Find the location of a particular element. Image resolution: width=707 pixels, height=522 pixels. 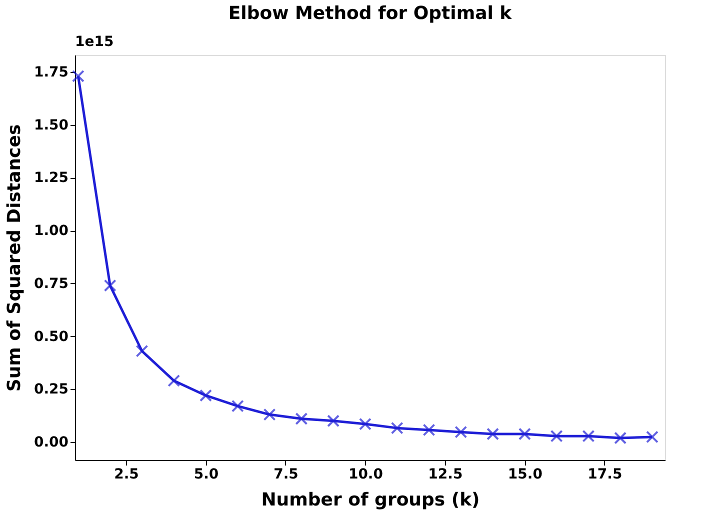

y-tick-label: 0.75 is located at coordinates (51, 284).